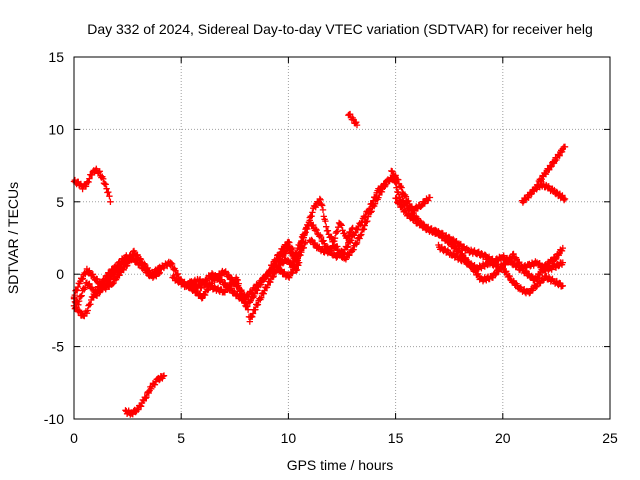 The image size is (640, 480). I want to click on x-tick-label: 15, so click(396, 438).